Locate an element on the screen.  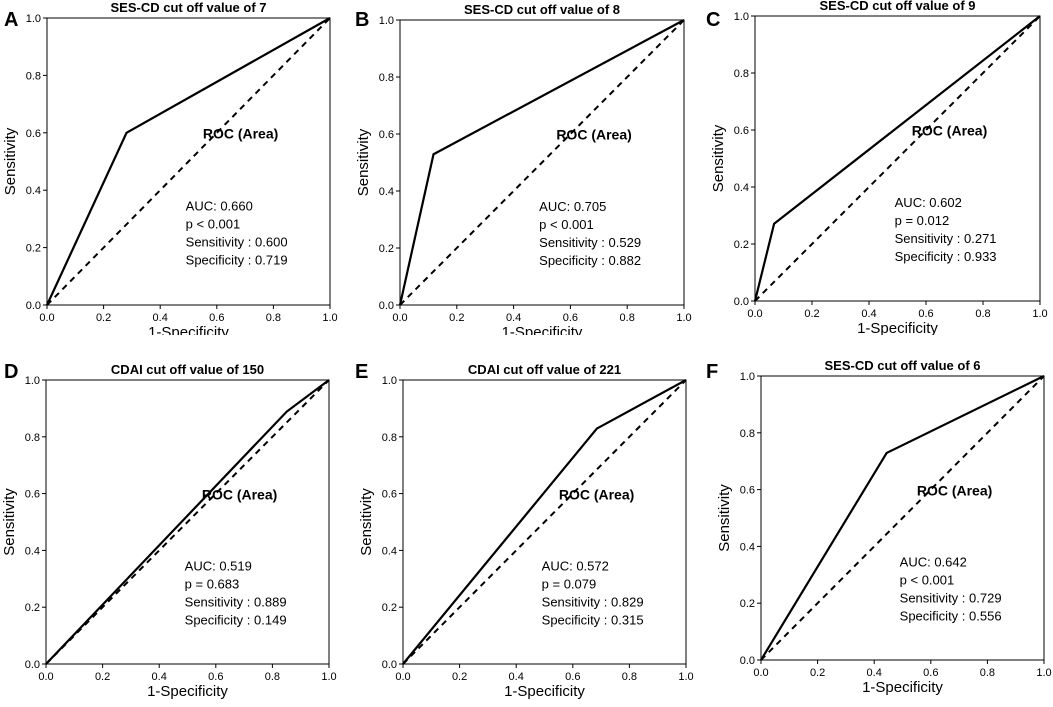
roc-stat: Sensitivity : 0.529 is located at coordinates (590, 242).